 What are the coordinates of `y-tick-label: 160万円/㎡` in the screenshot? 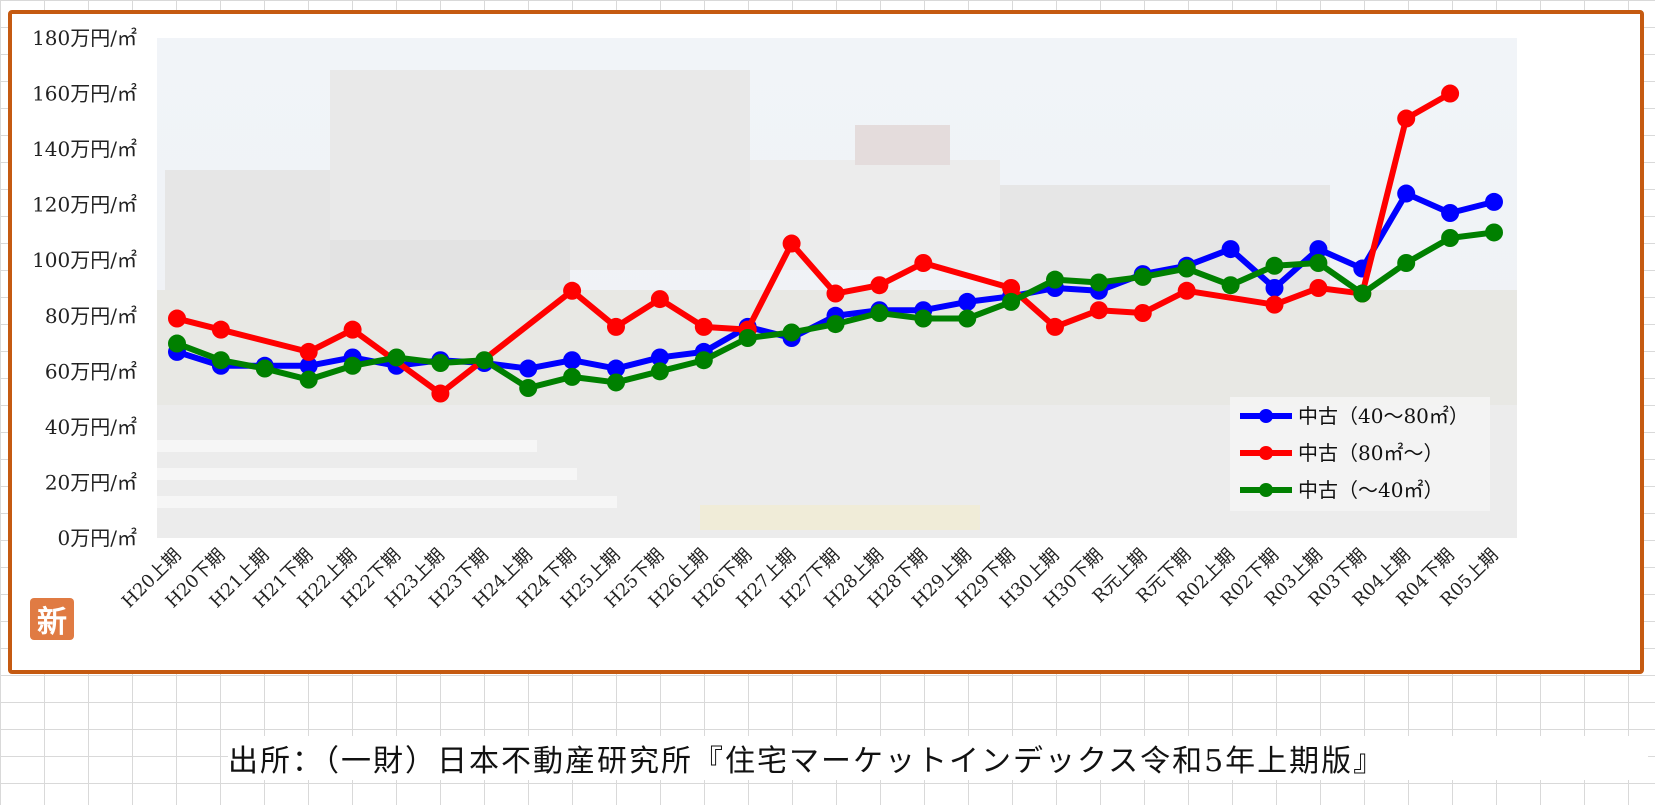 It's located at (84, 94).